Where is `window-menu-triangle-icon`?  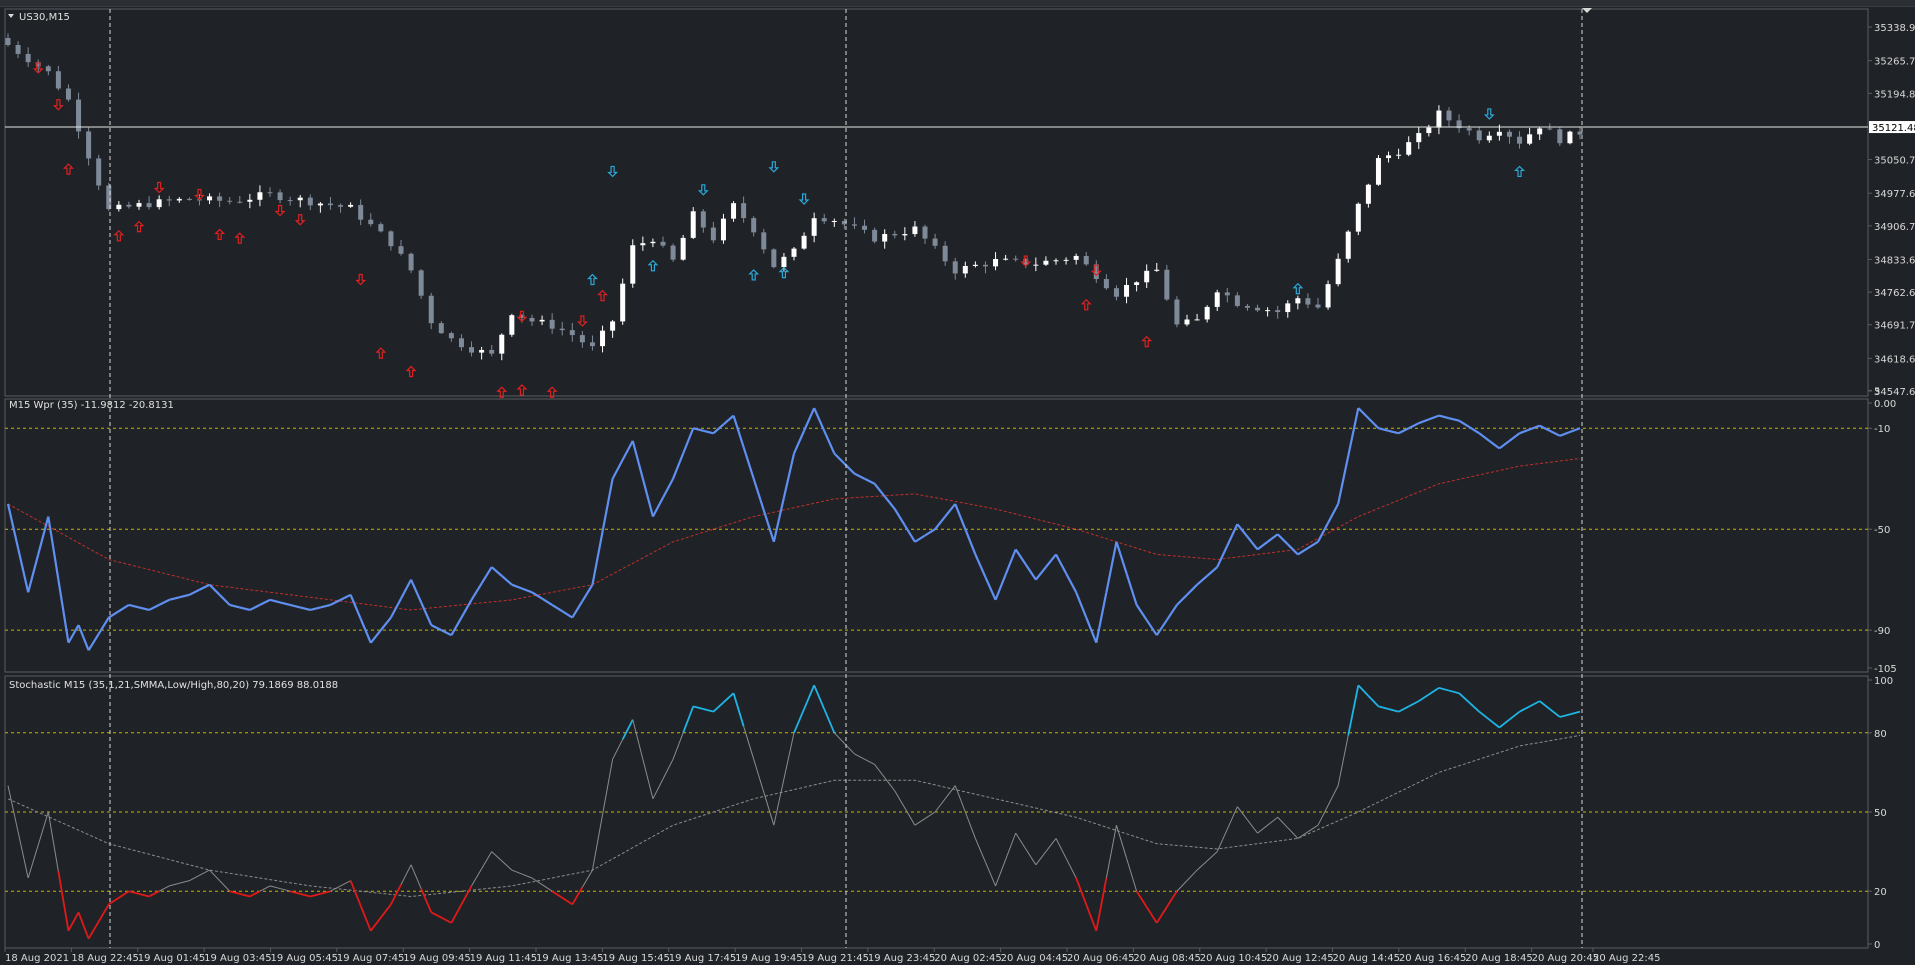
window-menu-triangle-icon is located at coordinates (11, 16).